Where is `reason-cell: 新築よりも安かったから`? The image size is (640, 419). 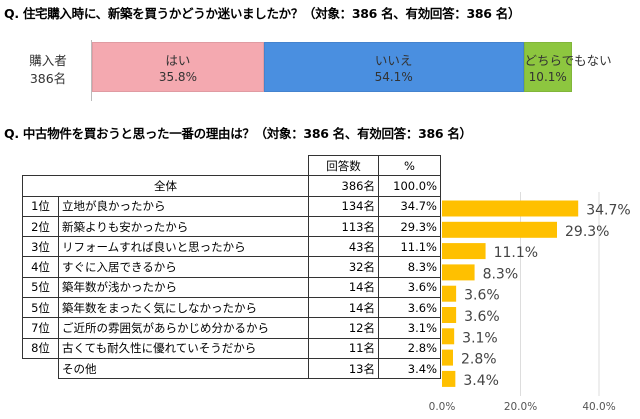 reason-cell: 新築よりも安かったから is located at coordinates (183, 226).